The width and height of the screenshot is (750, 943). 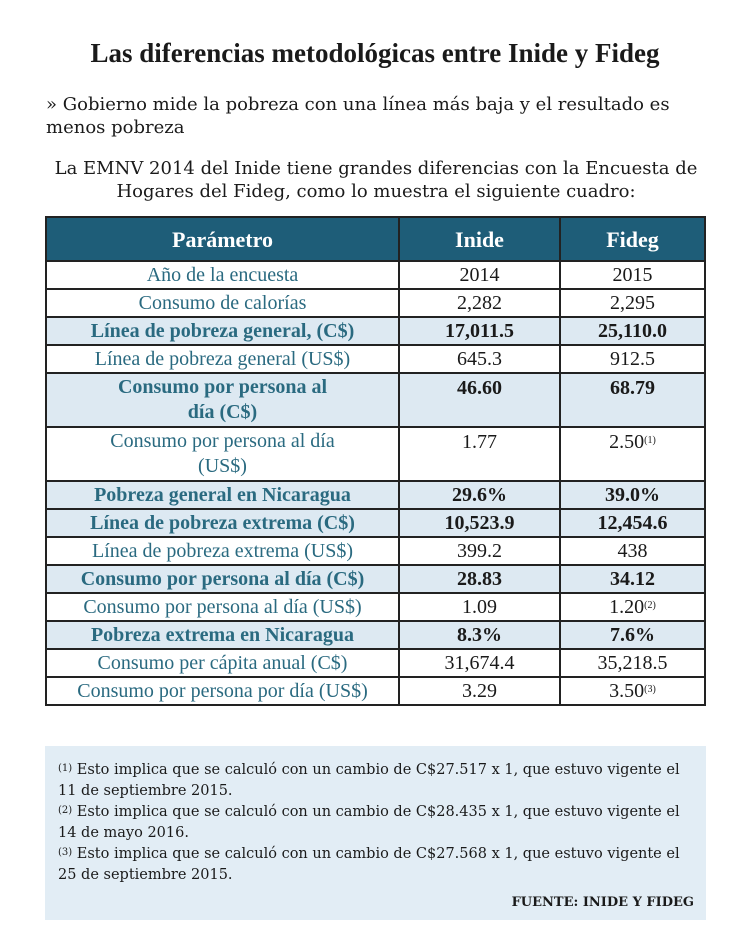 What do you see at coordinates (632, 239) in the screenshot?
I see `header-fideg: Fideg` at bounding box center [632, 239].